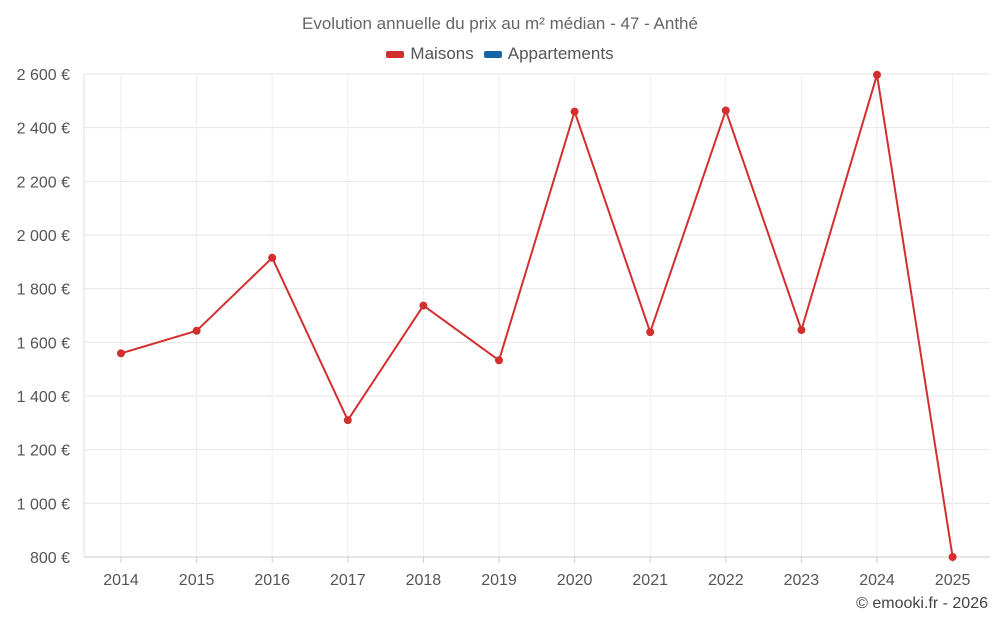 The height and width of the screenshot is (625, 1000). What do you see at coordinates (196, 330) in the screenshot?
I see `data-point-maisons-2015` at bounding box center [196, 330].